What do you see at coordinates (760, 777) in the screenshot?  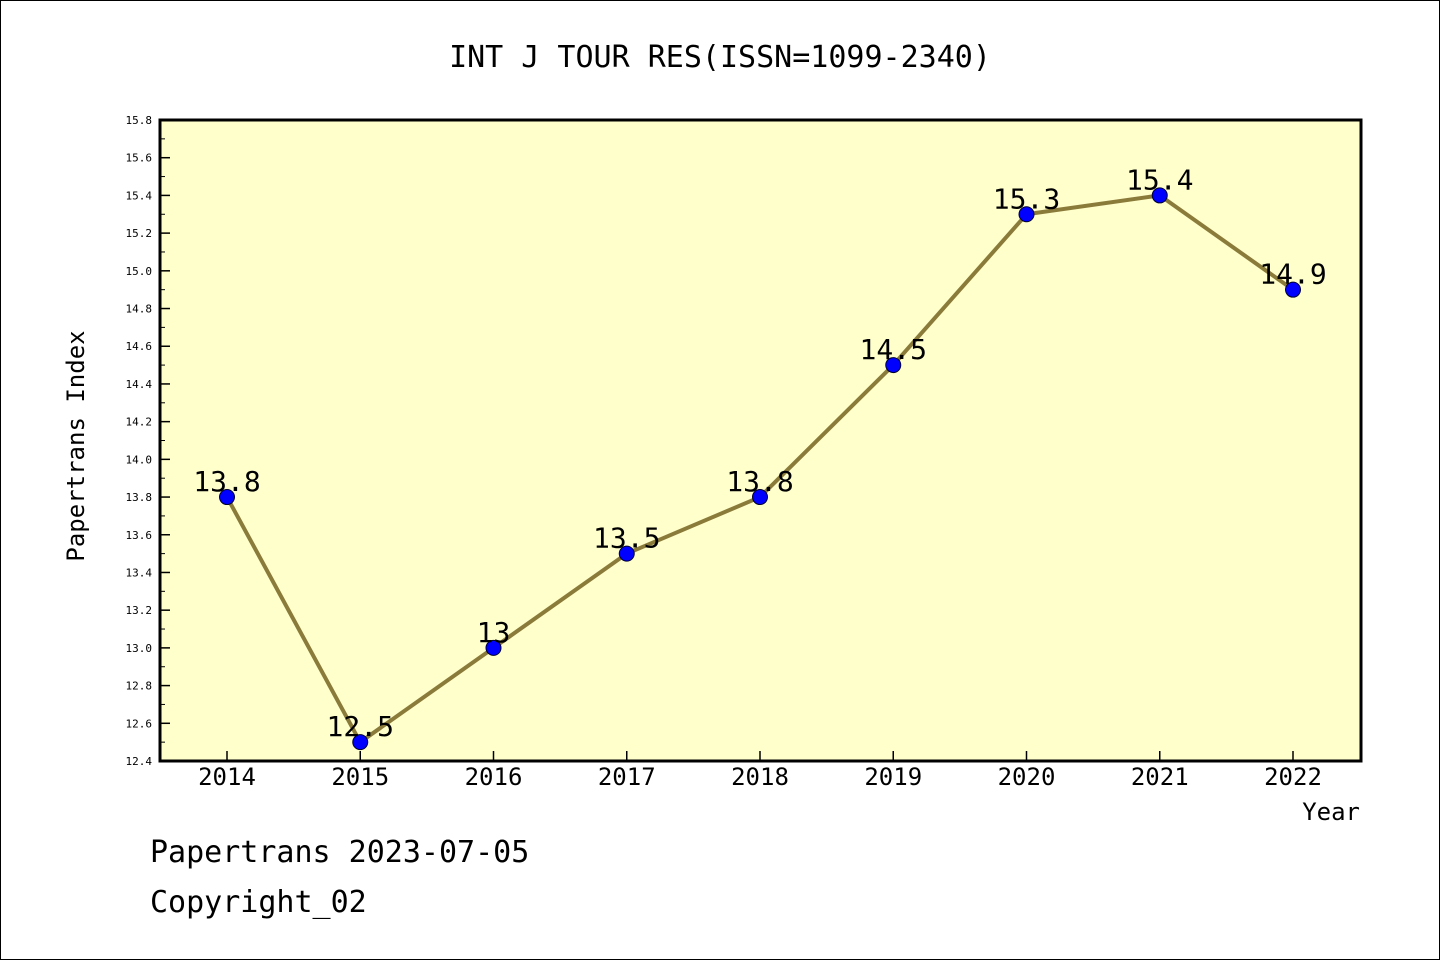 I see `x-tick-label: 2018` at bounding box center [760, 777].